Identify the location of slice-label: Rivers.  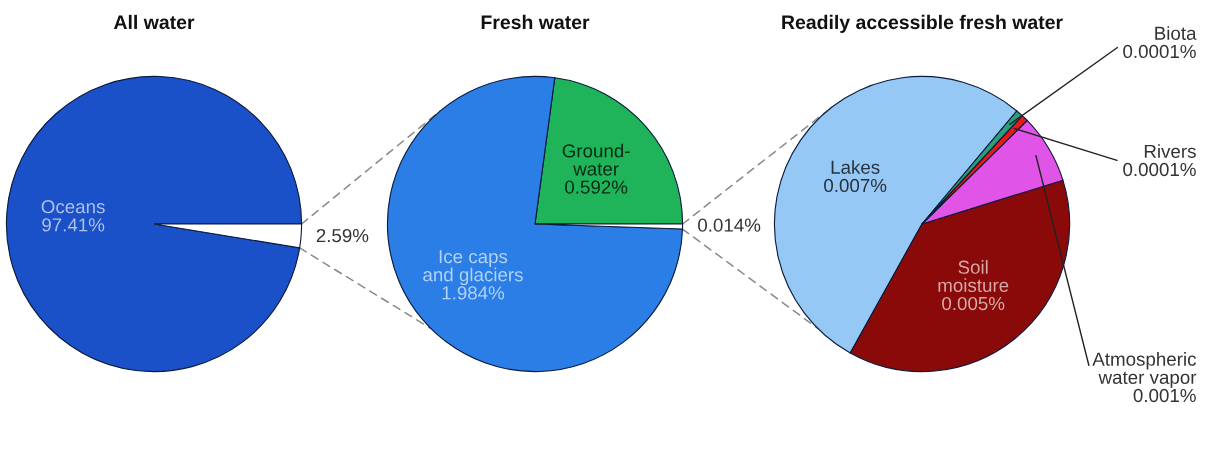
(1170, 151).